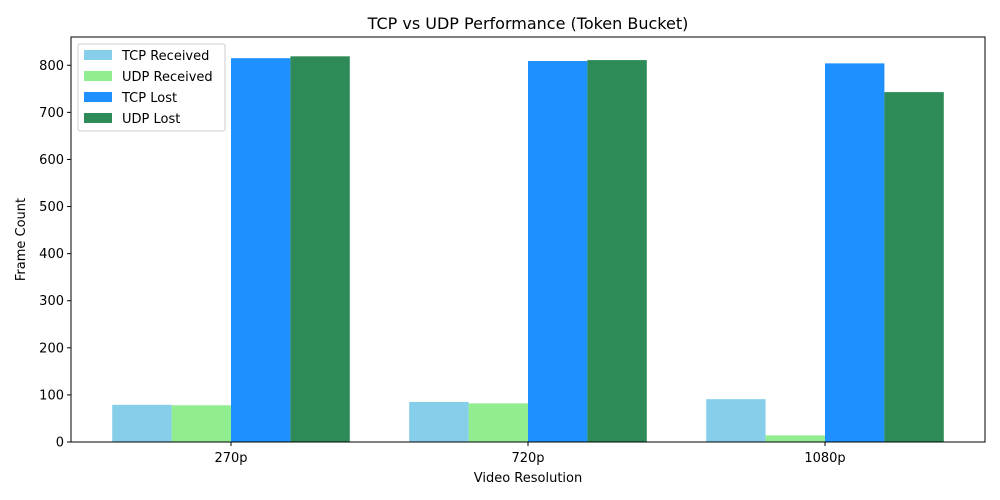 This screenshot has height=500, width=1000. What do you see at coordinates (439, 421) in the screenshot?
I see `bar-tcp-received-720p` at bounding box center [439, 421].